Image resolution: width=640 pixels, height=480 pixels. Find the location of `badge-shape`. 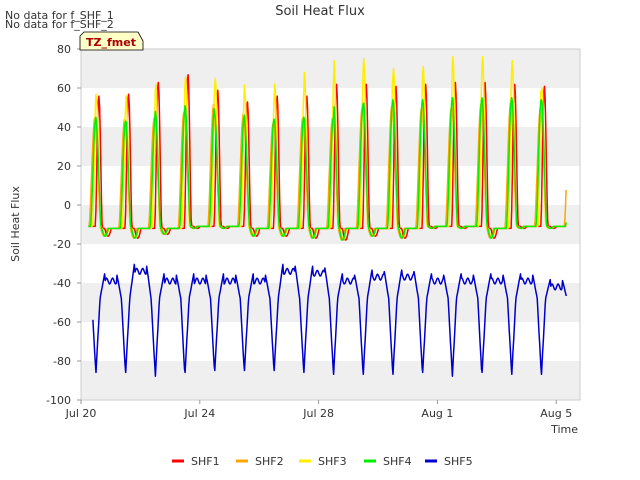

badge-shape is located at coordinates (111, 41).